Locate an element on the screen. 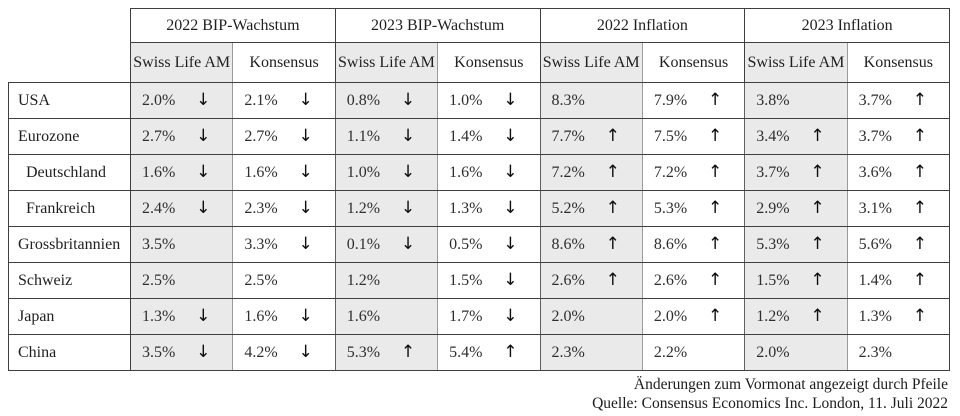 This screenshot has height=416, width=960. forecast-cell: 3.4% ↑ is located at coordinates (796, 136).